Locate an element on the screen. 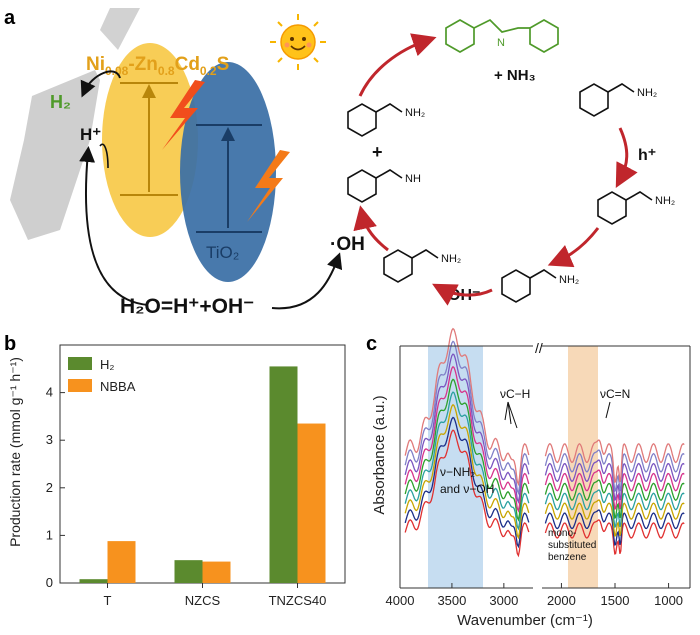  y-axis-title: Production rate (mmol g⁻¹ h⁻¹) is located at coordinates (15, 452).